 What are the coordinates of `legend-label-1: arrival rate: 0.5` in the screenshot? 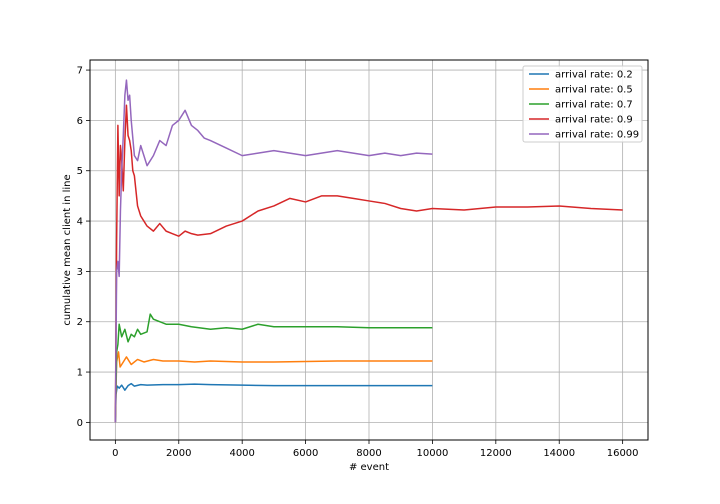 It's located at (594, 90).